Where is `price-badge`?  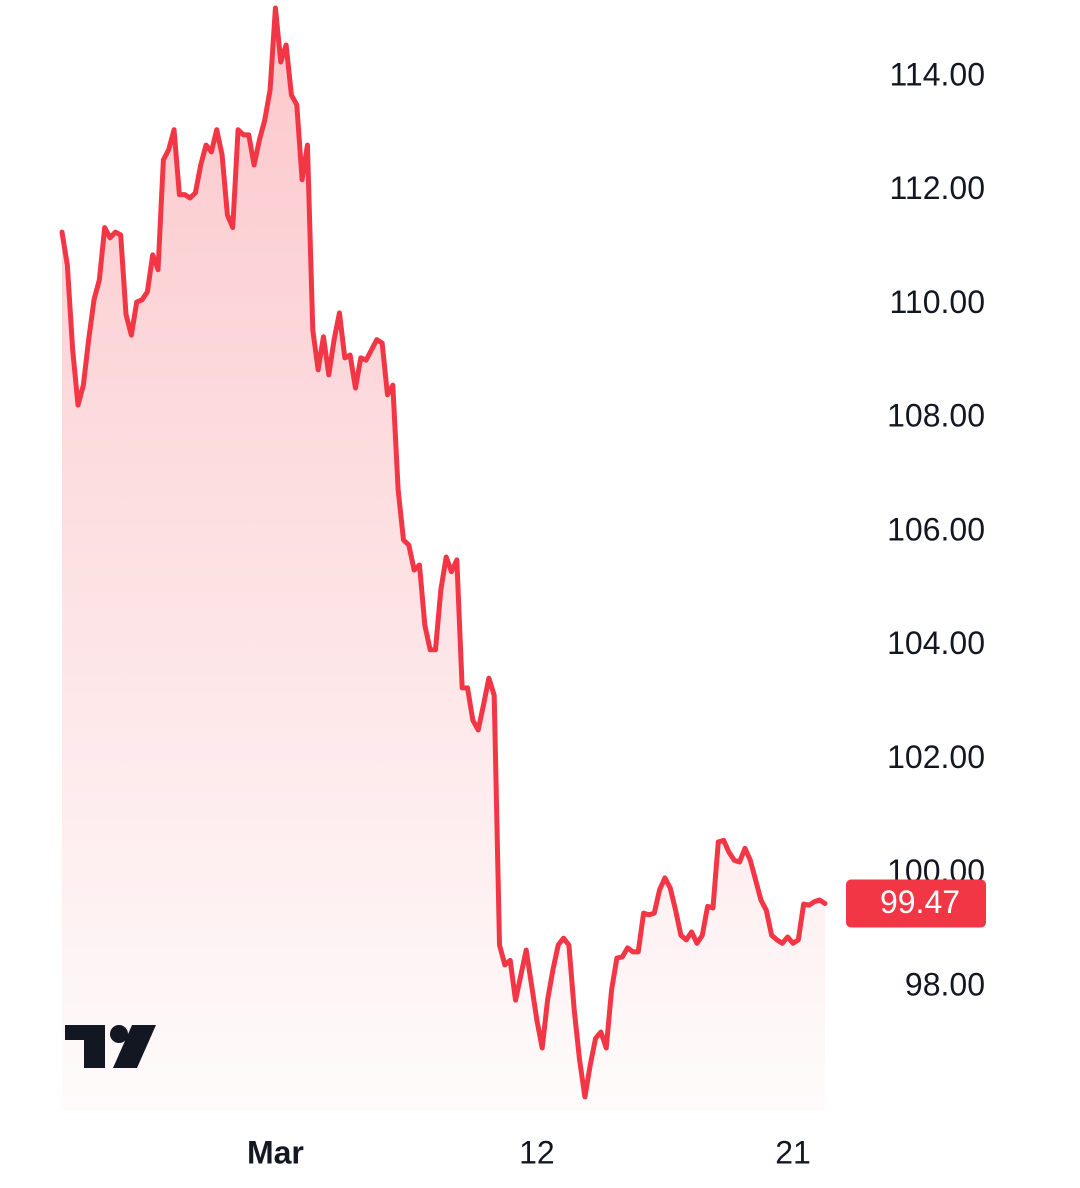 price-badge is located at coordinates (916, 903).